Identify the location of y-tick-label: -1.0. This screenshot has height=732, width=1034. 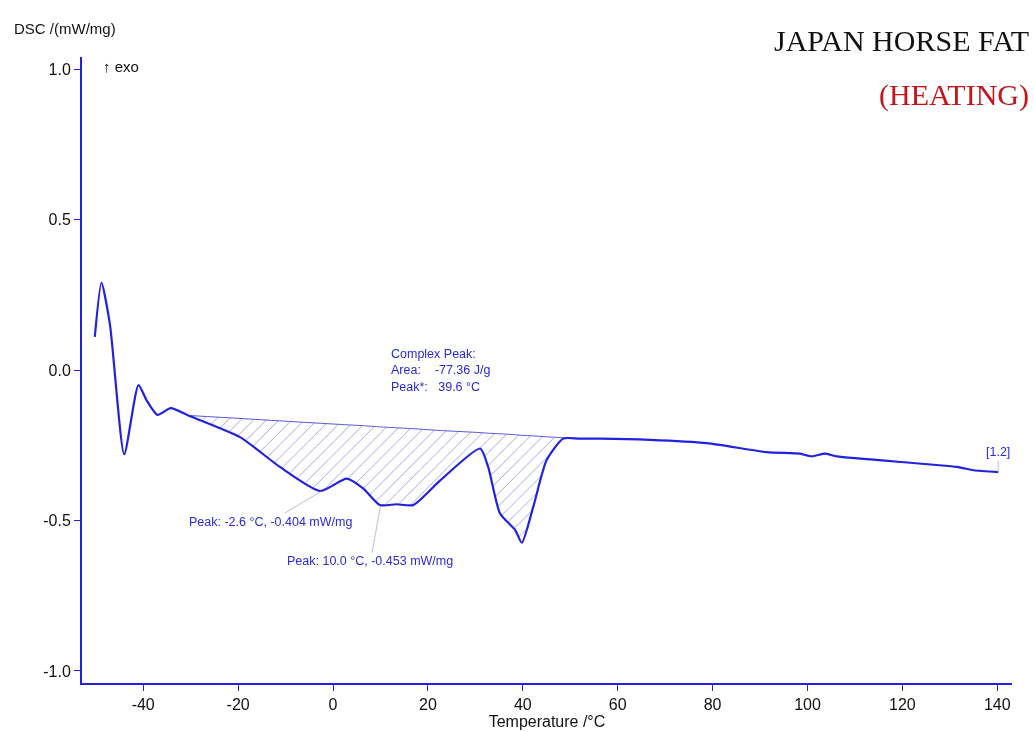
(57, 671).